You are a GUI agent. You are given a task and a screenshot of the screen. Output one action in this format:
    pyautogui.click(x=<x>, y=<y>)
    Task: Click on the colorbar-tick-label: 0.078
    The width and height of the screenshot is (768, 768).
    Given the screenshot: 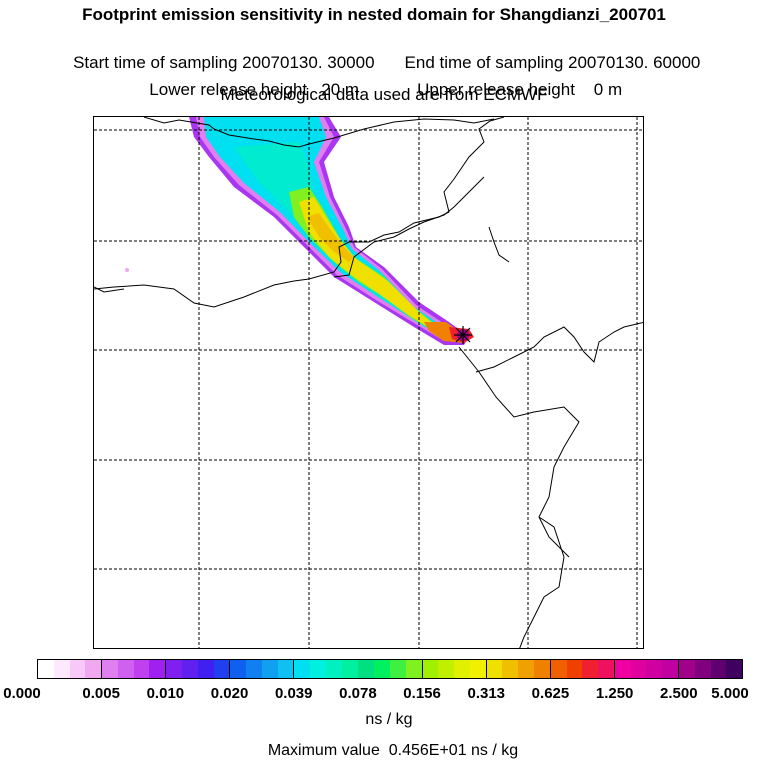 What is the action you would take?
    pyautogui.click(x=358, y=693)
    